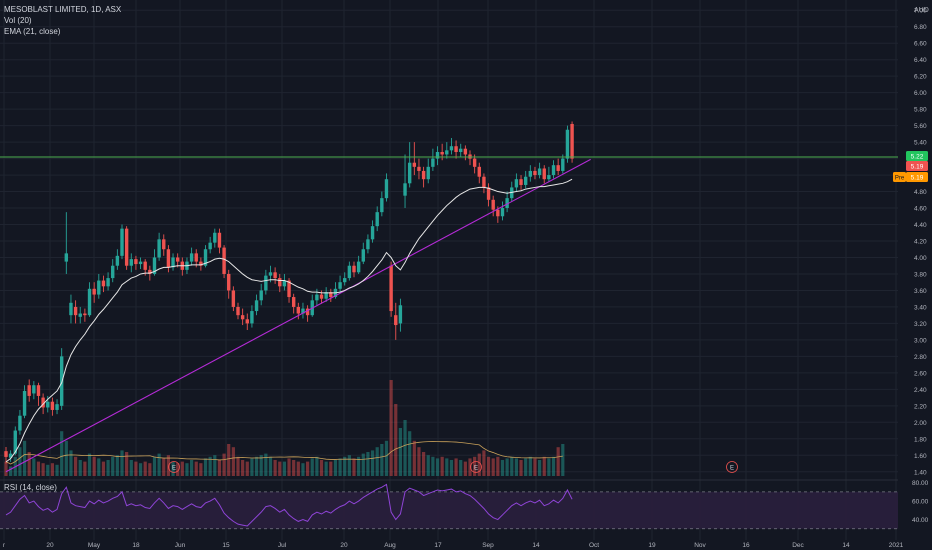 Image resolution: width=932 pixels, height=550 pixels. Describe the element at coordinates (94, 545) in the screenshot. I see `time-tick-label: May` at that location.